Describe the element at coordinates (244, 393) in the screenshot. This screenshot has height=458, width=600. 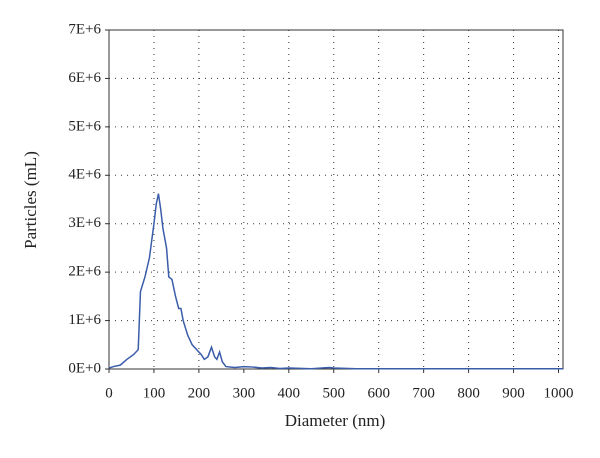
I see `x-tick-label: 300` at that location.